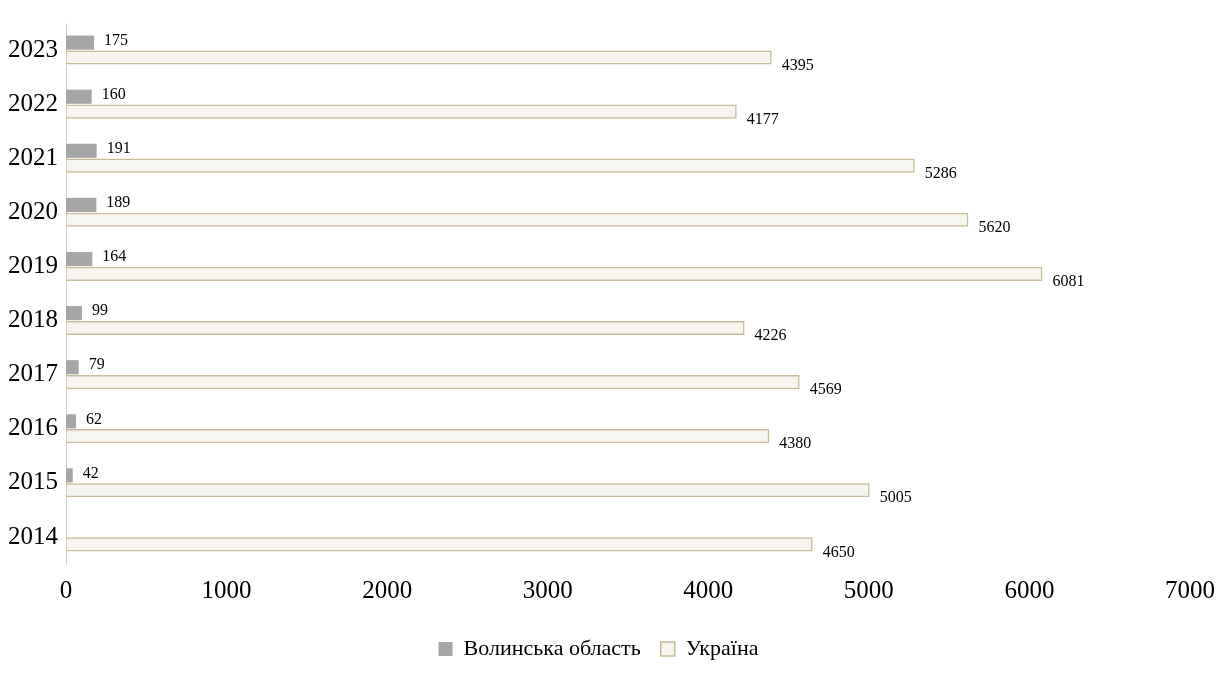  I want to click on data-label: 62, so click(93, 418).